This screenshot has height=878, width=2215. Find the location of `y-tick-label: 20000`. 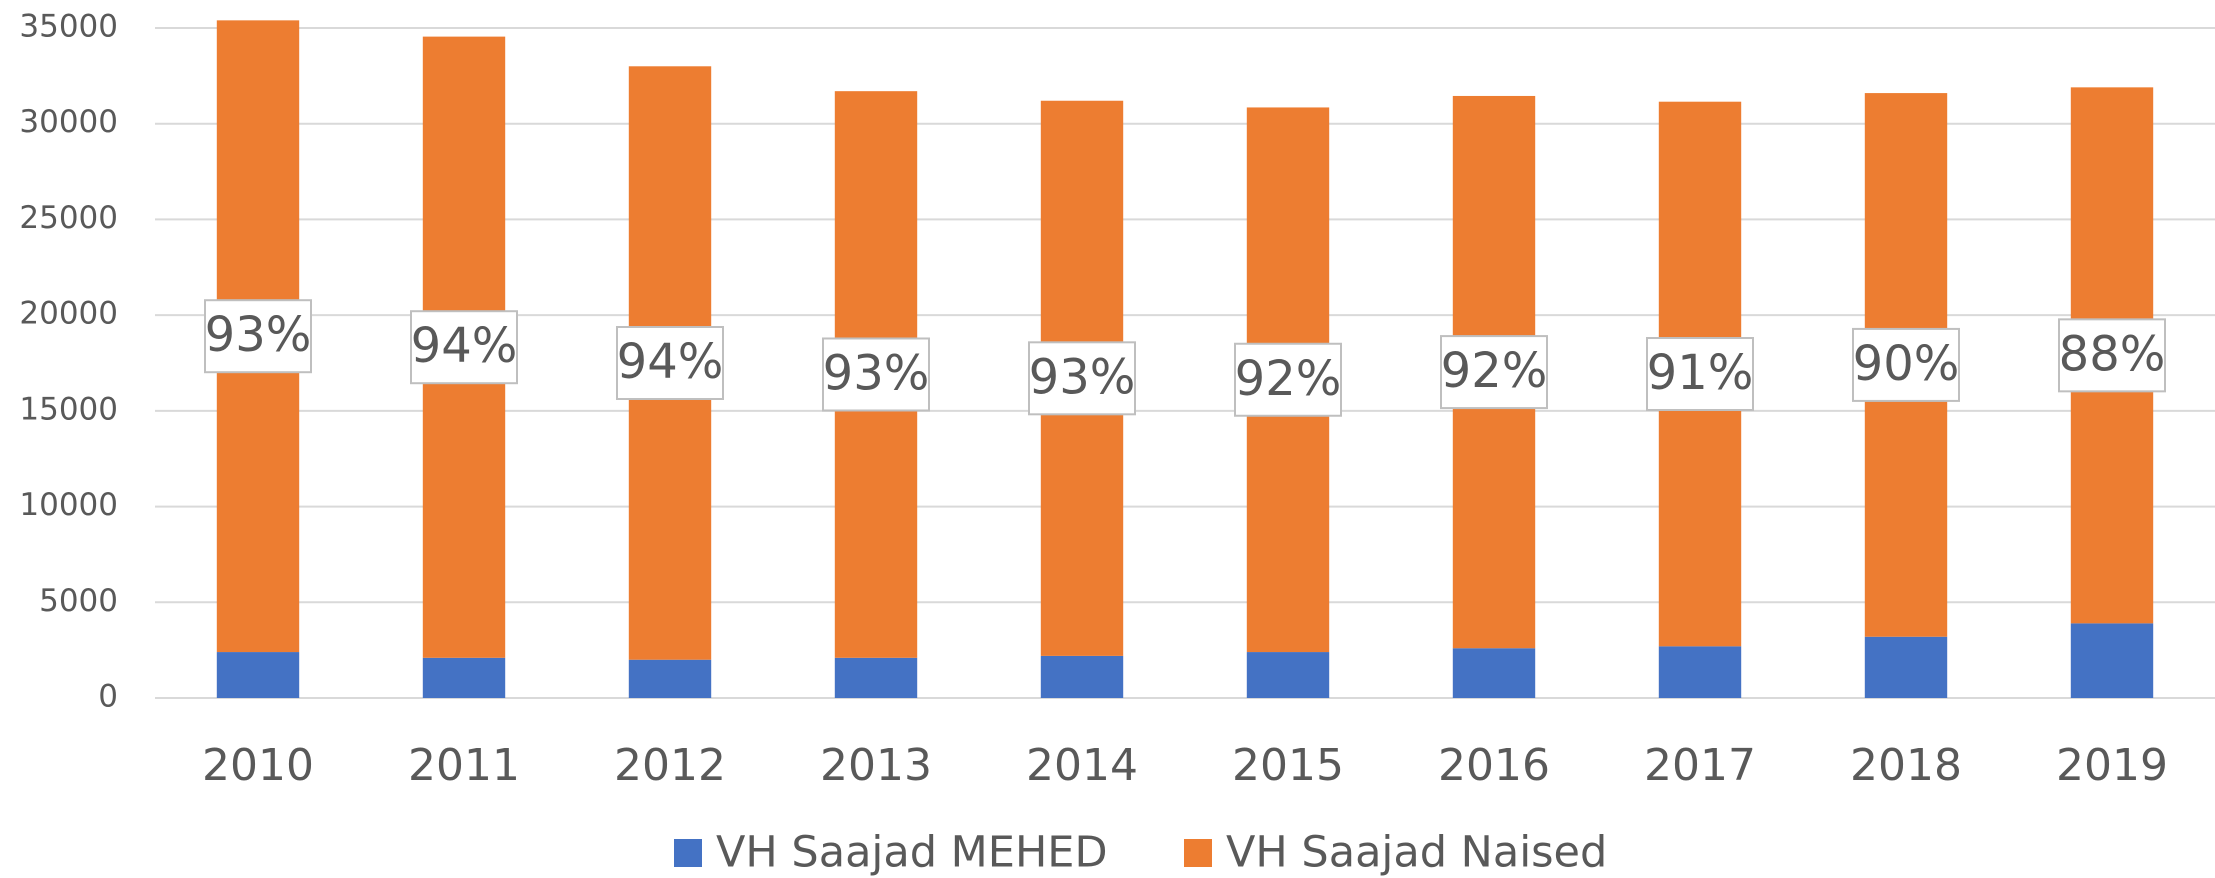

y-tick-label: 20000 is located at coordinates (68, 314).